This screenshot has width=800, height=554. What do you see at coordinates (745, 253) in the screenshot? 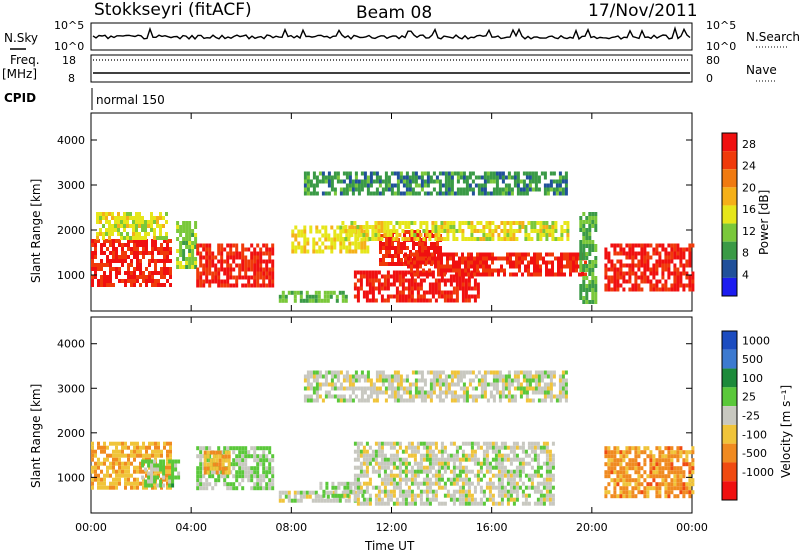
I see `colorbar-tick-label: 8` at bounding box center [745, 253].